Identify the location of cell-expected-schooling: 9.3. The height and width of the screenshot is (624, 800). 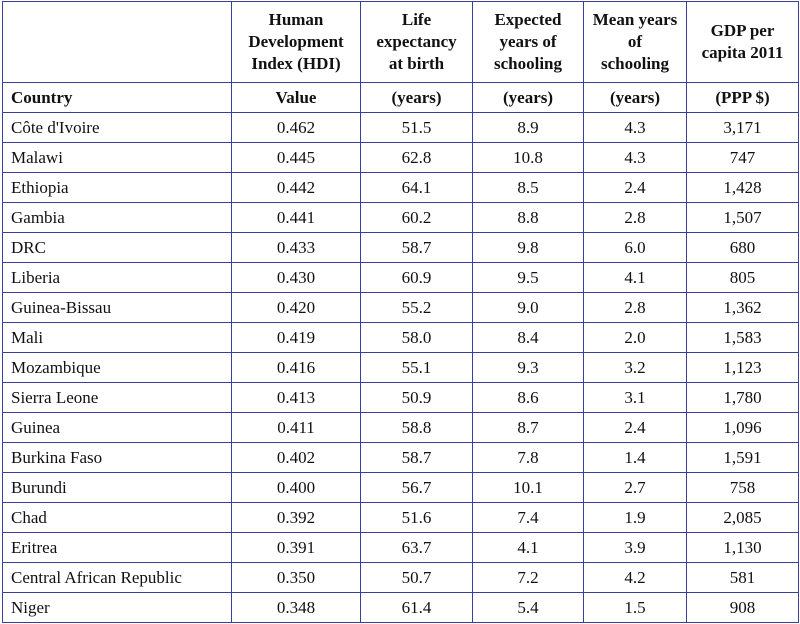
(528, 367).